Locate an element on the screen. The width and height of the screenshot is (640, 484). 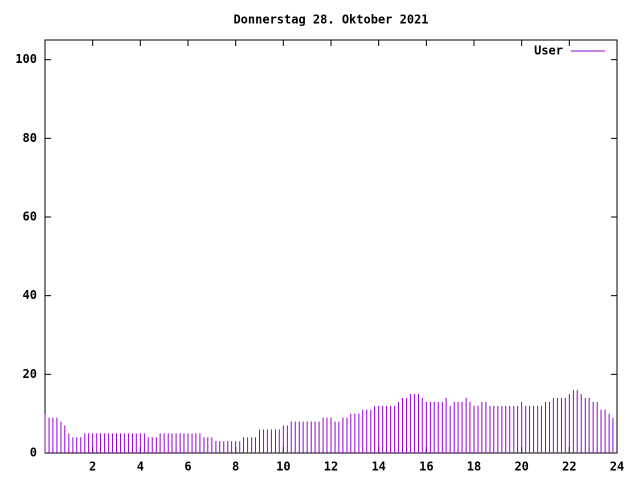
chart-title: Donnerstag 28. Oktober 2021 is located at coordinates (330, 20).